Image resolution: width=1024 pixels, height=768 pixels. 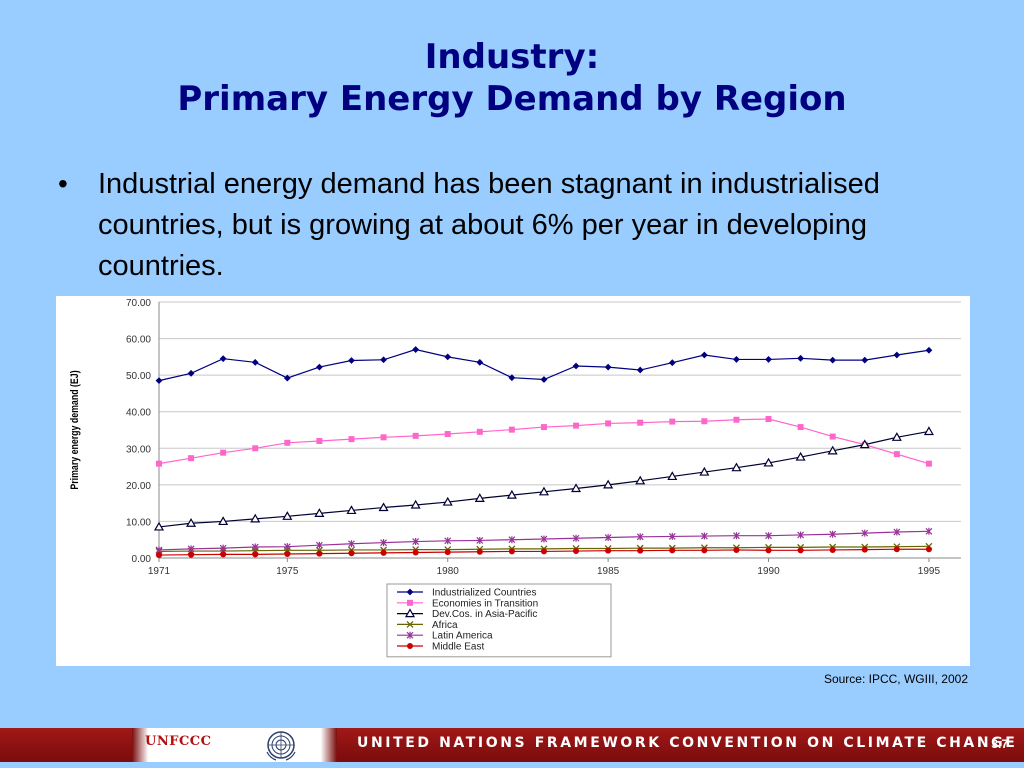 What do you see at coordinates (138, 413) in the screenshot?
I see `y-tick-label: 40.00` at bounding box center [138, 413].